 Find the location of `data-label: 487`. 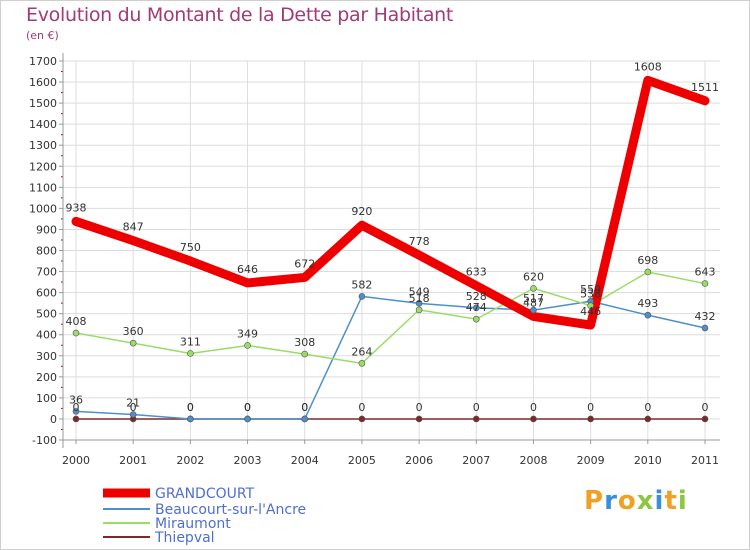

data-label: 487 is located at coordinates (533, 302).